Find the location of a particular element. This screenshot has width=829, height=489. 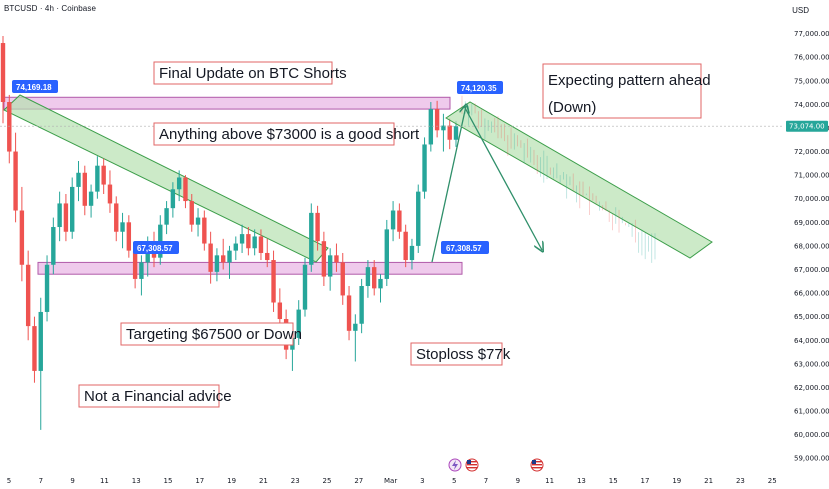

y-tick-label: 76,000.00 is located at coordinates (811, 58).